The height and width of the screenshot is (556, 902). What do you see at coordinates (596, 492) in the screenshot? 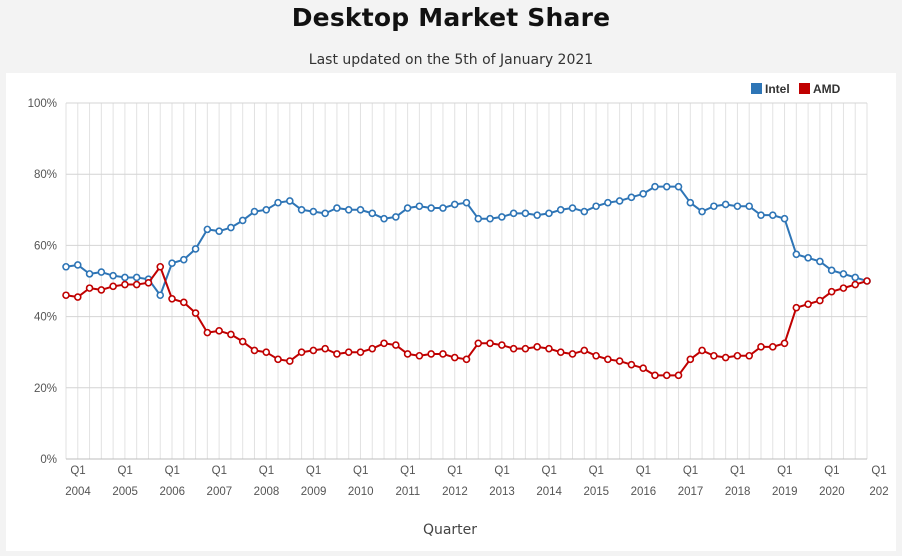
I see `x-tick-year-label: 2015` at bounding box center [596, 492].